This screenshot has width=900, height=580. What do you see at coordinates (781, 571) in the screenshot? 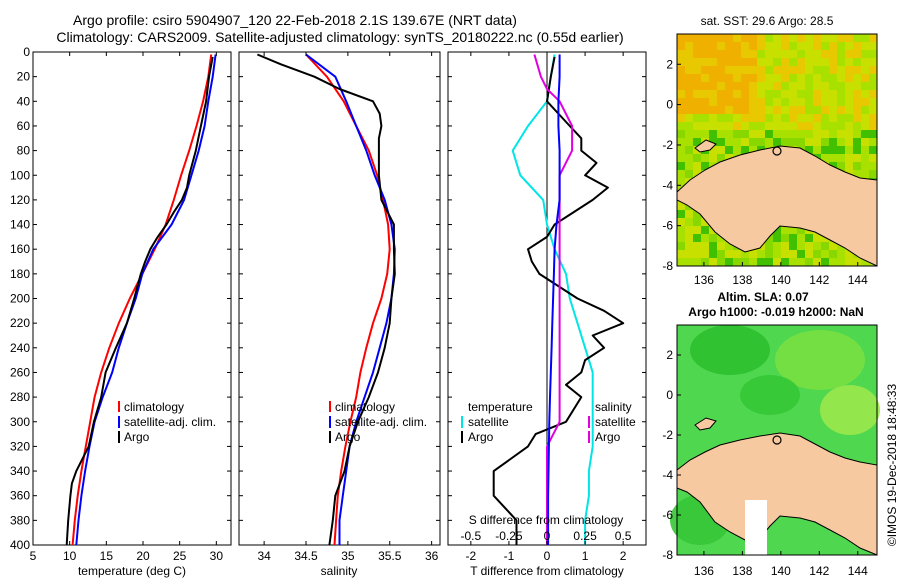
I see `map-x-tick-label: 140` at bounding box center [781, 571].